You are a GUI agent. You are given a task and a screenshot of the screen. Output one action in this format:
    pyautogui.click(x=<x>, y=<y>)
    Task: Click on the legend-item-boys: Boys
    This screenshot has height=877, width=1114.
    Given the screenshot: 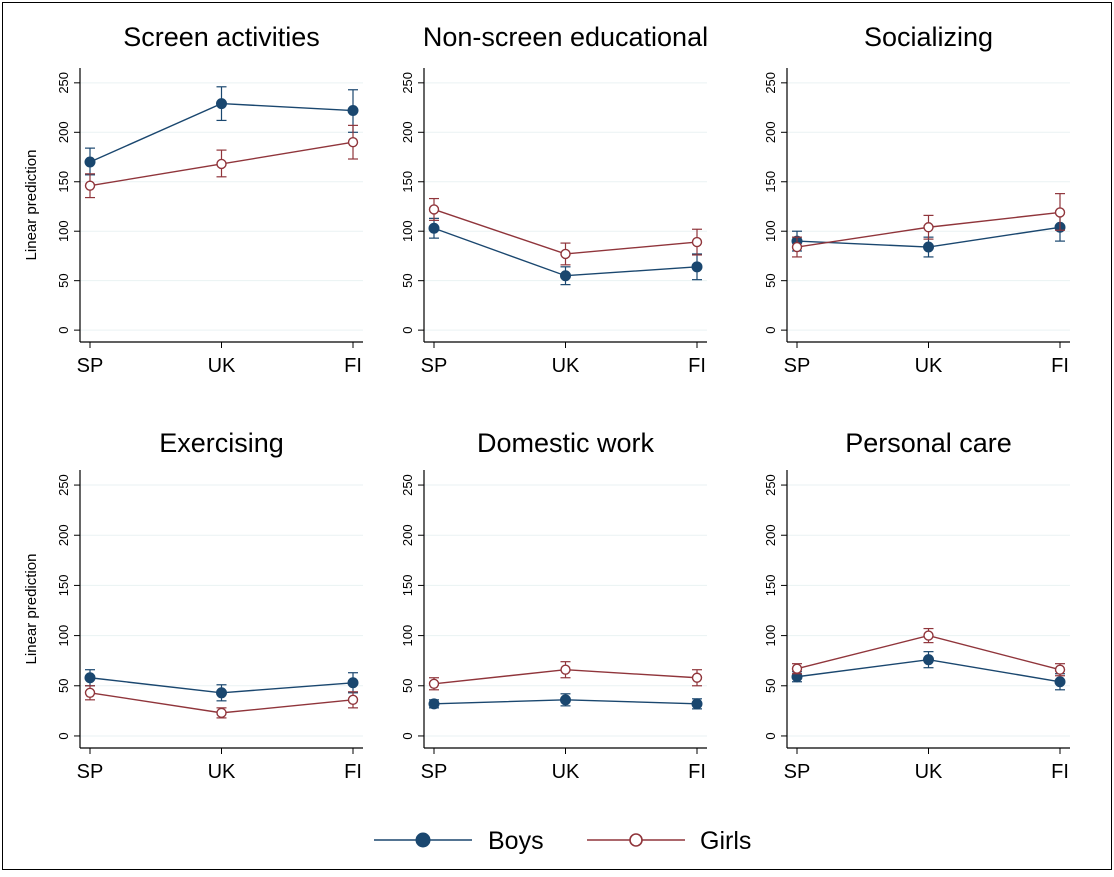 What is the action you would take?
    pyautogui.click(x=459, y=841)
    